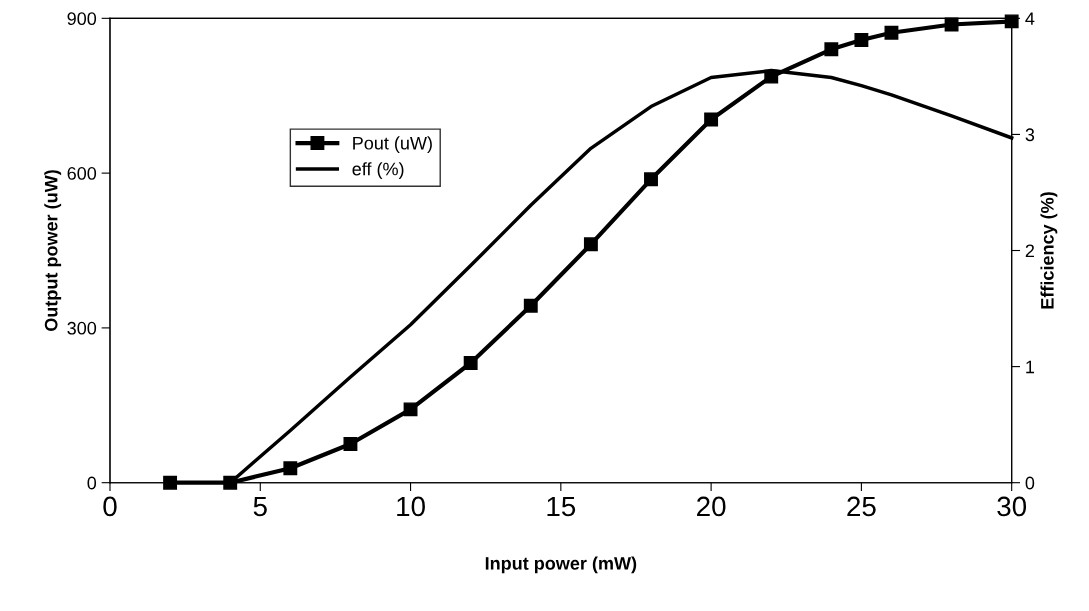 The height and width of the screenshot is (611, 1089). Describe the element at coordinates (411, 506) in the screenshot. I see `x-tick-label: 10` at that location.